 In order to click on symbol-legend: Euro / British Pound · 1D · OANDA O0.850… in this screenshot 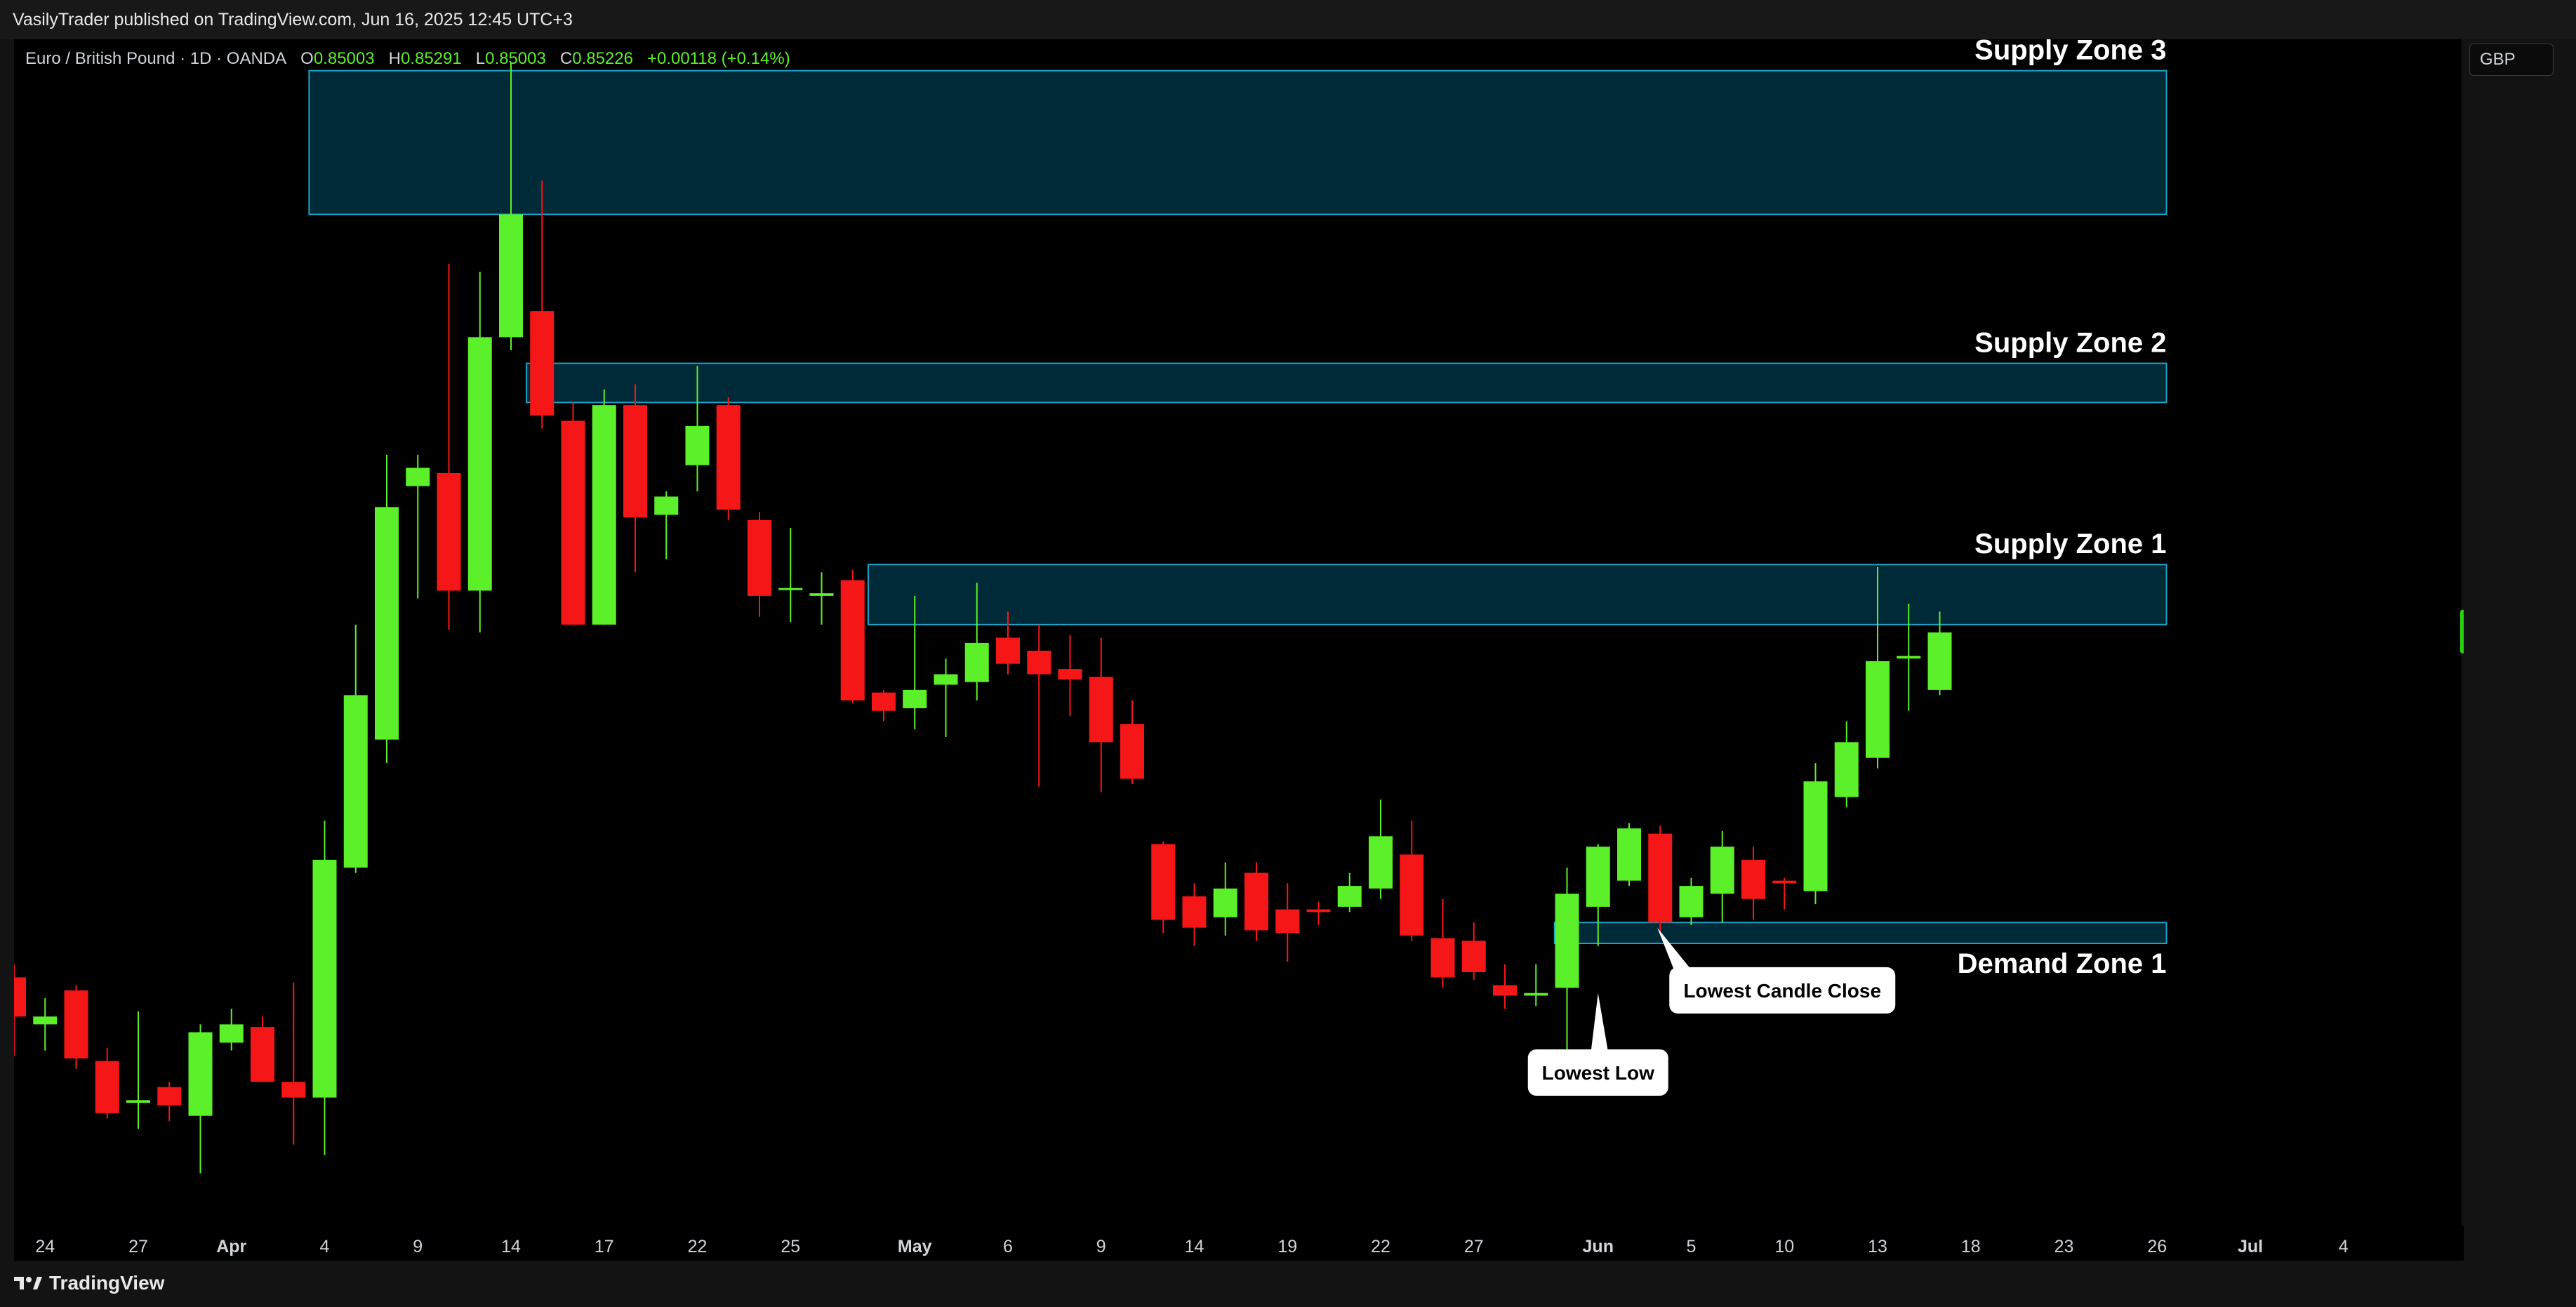, I will do `click(408, 59)`.